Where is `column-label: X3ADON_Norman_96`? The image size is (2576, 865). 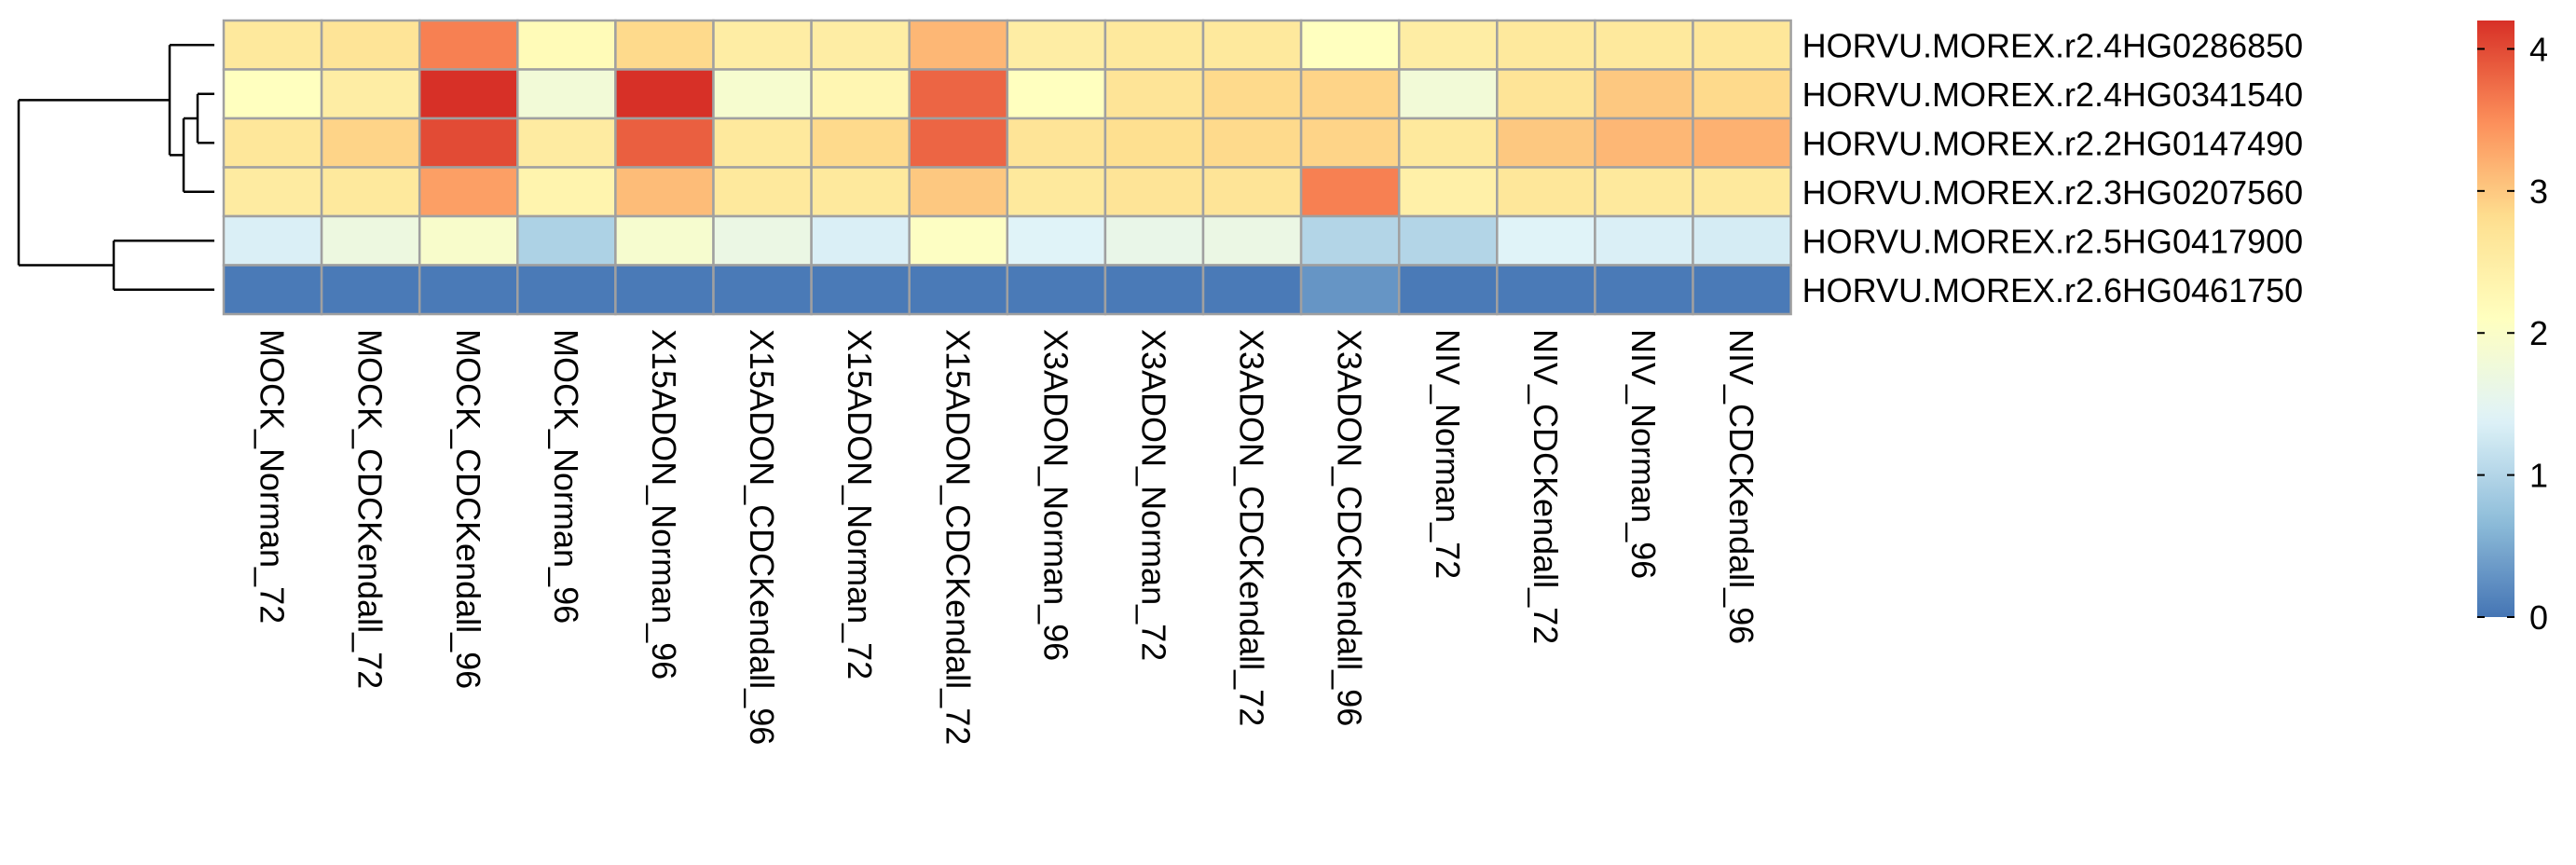
column-label: X3ADON_Norman_96 is located at coordinates (1055, 495).